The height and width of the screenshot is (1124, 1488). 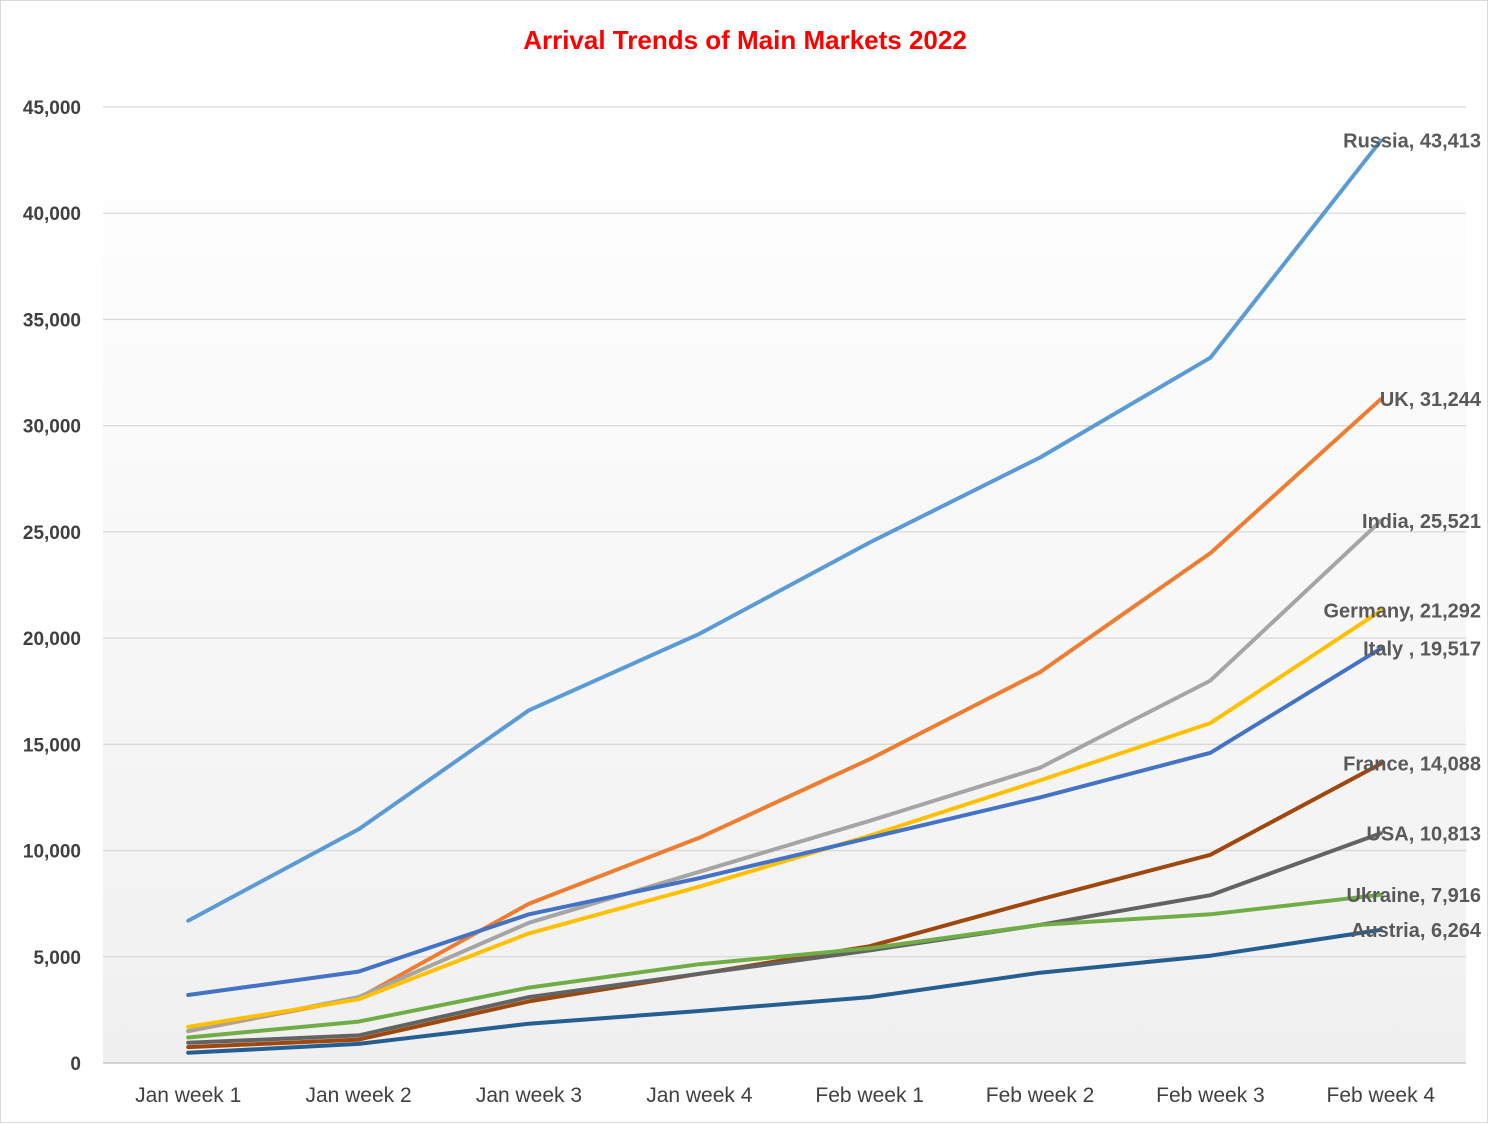 What do you see at coordinates (75, 1064) in the screenshot?
I see `y-tick-label: 0` at bounding box center [75, 1064].